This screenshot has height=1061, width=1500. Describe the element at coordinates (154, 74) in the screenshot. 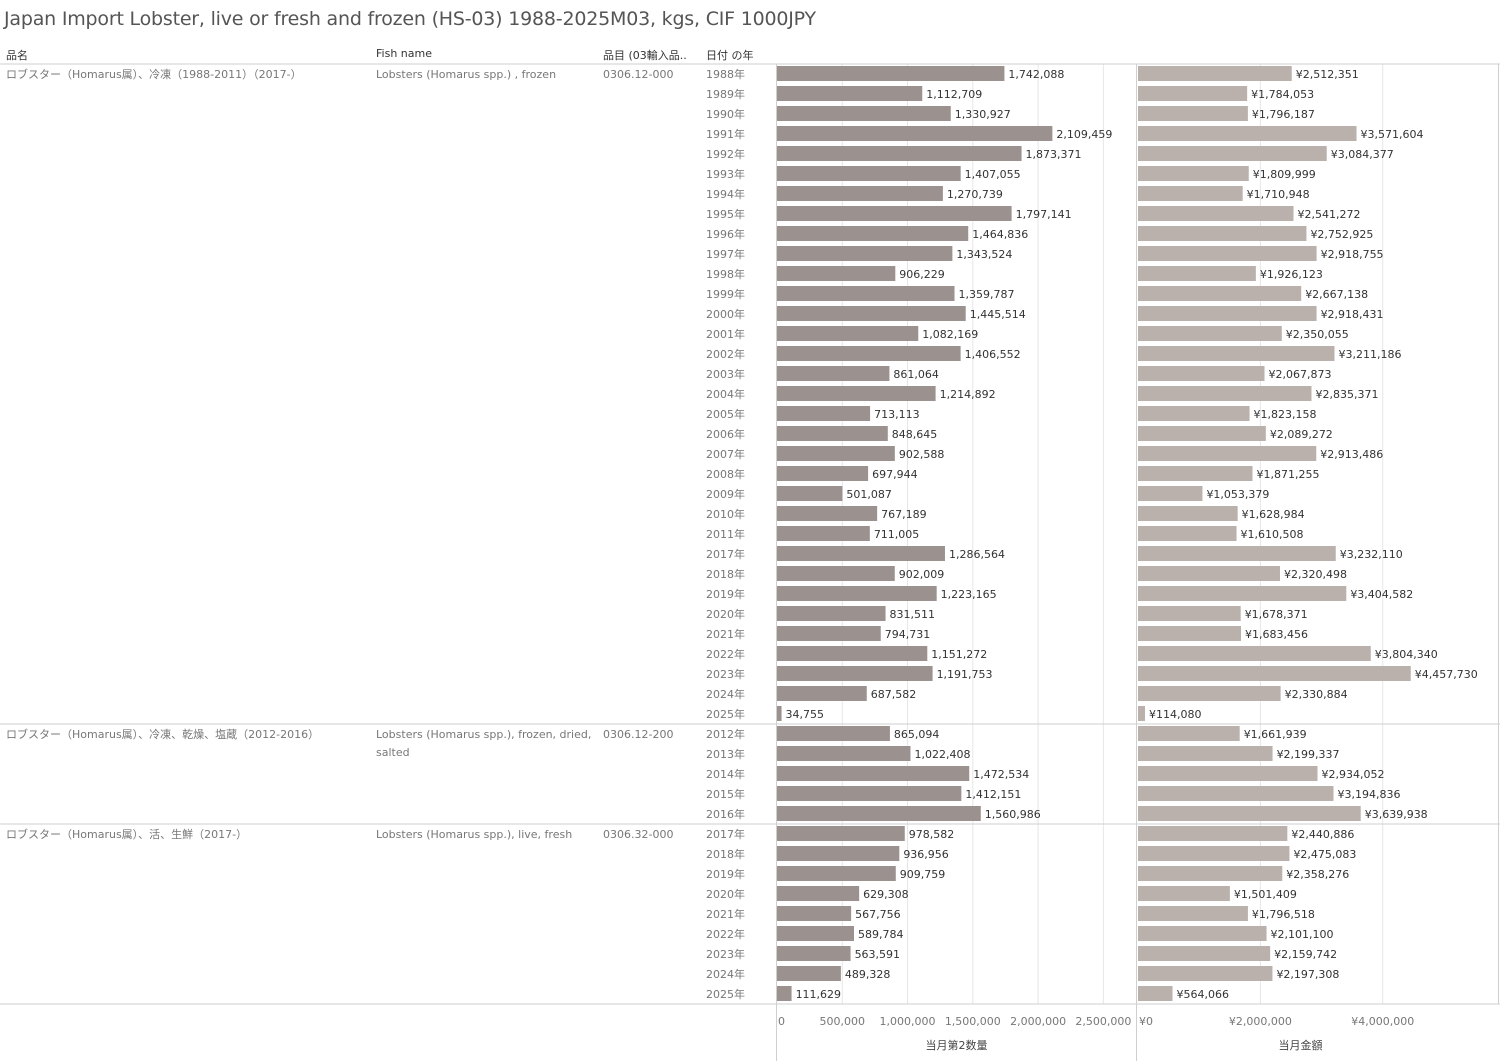

I see `group-name-jp: ロブスター（Homarus属）、冷凍（1988-2011）（2017-）` at that location.